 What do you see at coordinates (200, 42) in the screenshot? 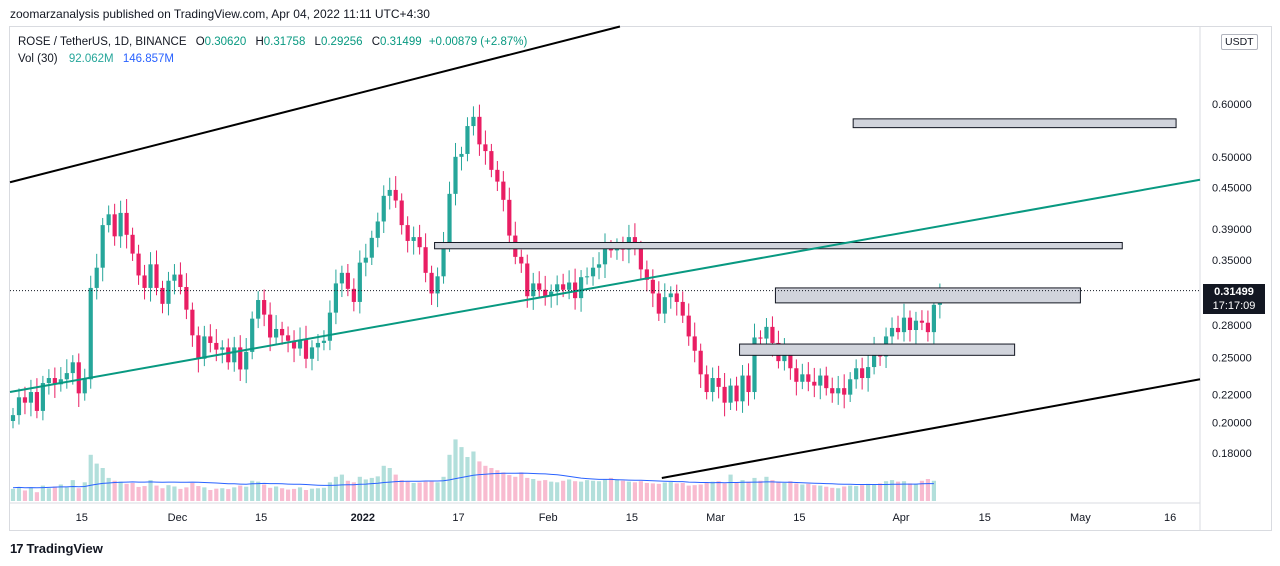
I see `open-label: O` at bounding box center [200, 42].